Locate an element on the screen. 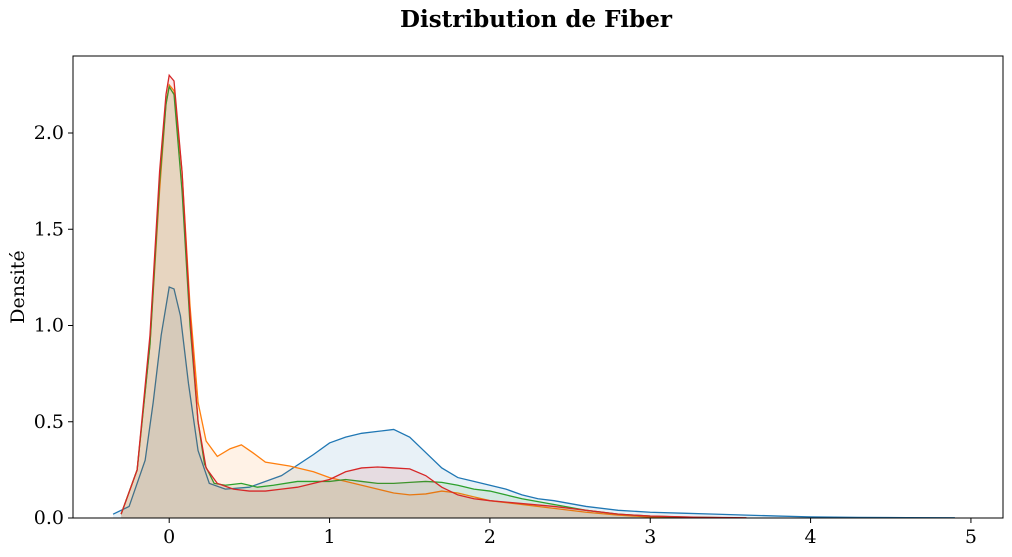  y-tick-label: 1.5 is located at coordinates (49, 229).